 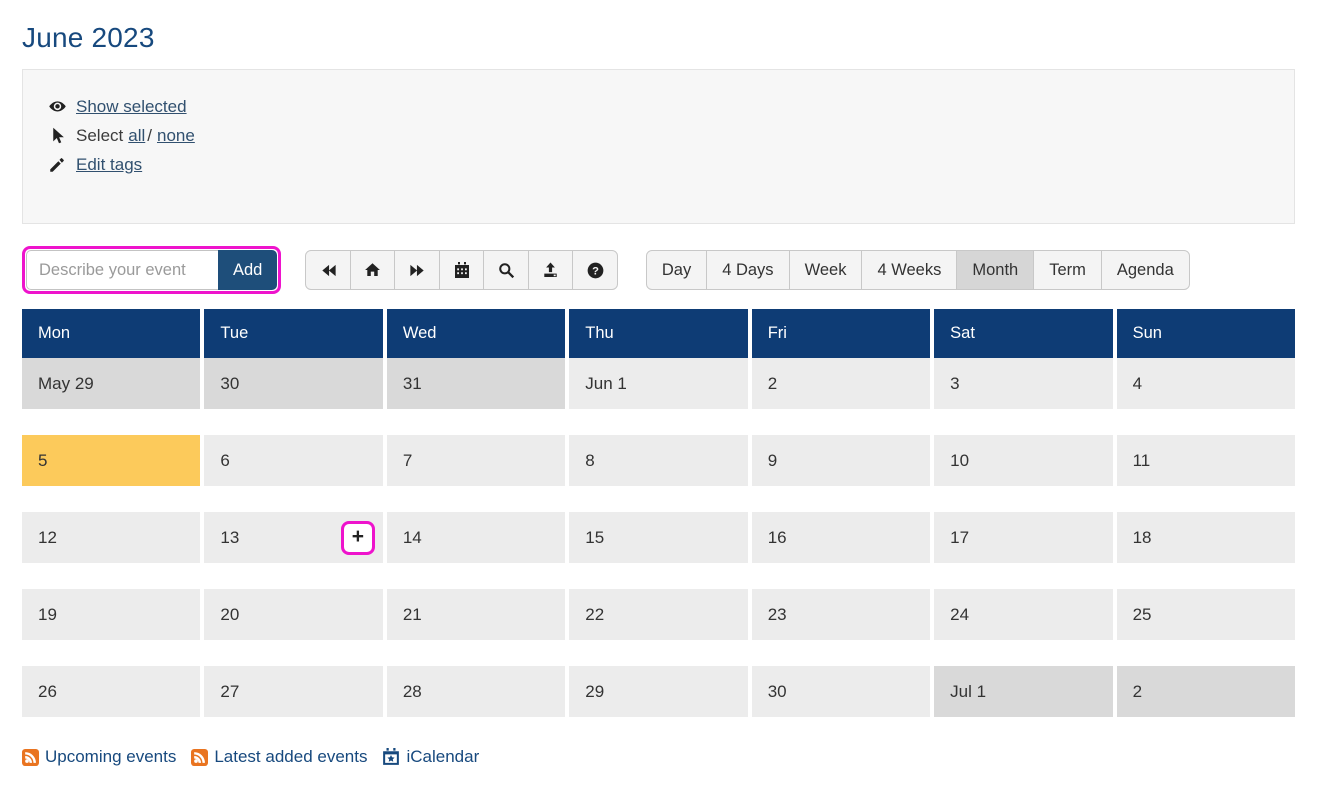 I want to click on week-row-2: 5 6 7 8 9 10 11, so click(x=658, y=460).